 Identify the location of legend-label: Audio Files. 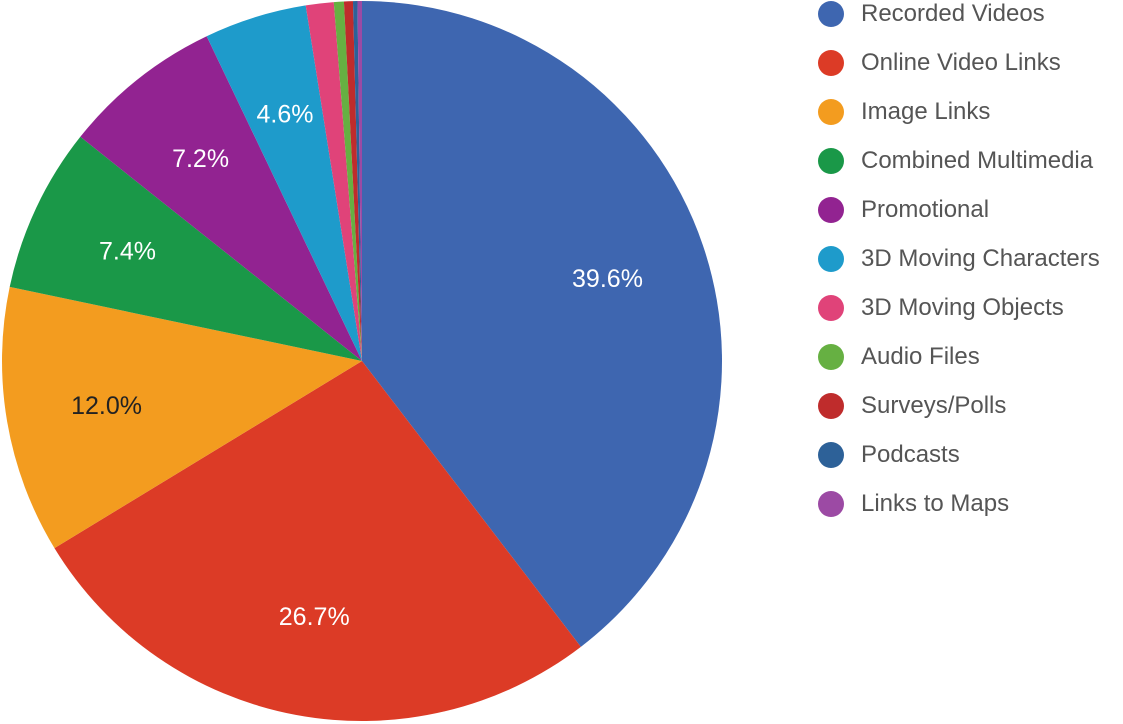
(920, 356).